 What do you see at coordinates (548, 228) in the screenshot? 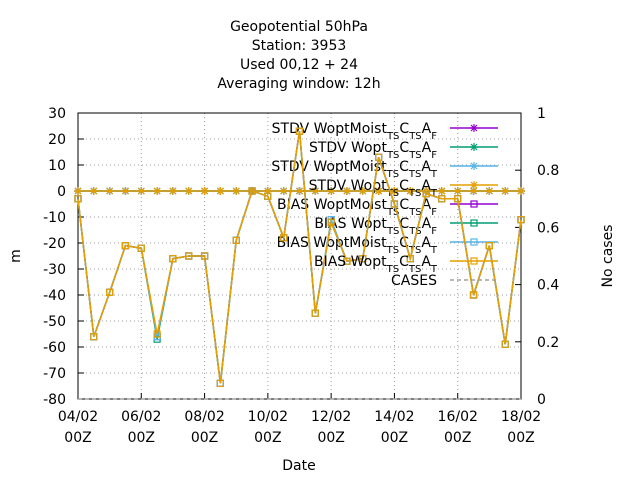
I see `y2-tick-label: 0.6` at bounding box center [548, 228].